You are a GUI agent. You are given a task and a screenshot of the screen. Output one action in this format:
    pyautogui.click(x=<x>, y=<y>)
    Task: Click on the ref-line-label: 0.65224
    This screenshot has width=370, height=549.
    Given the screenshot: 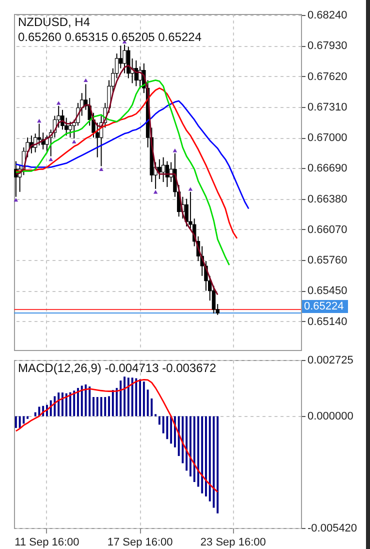 What is the action you would take?
    pyautogui.click(x=324, y=306)
    